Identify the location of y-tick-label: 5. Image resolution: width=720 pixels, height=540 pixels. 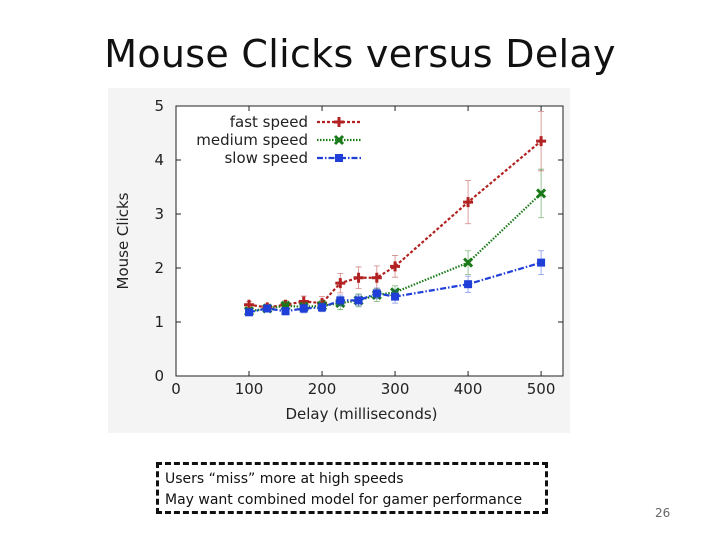
(159, 106).